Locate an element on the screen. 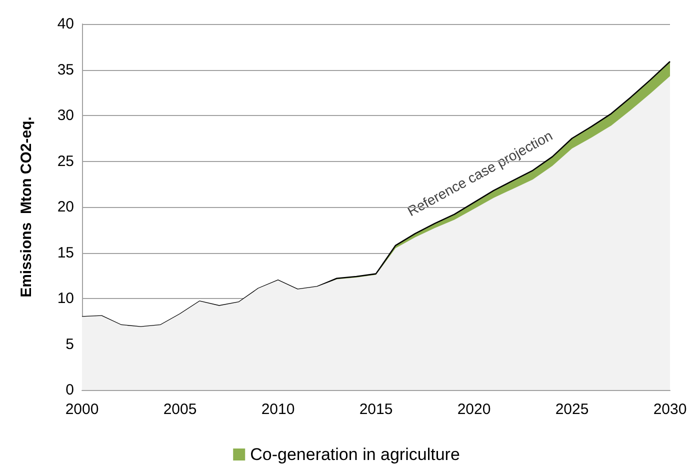 This screenshot has height=470, width=693. y-tick-label: 10 is located at coordinates (65, 298).